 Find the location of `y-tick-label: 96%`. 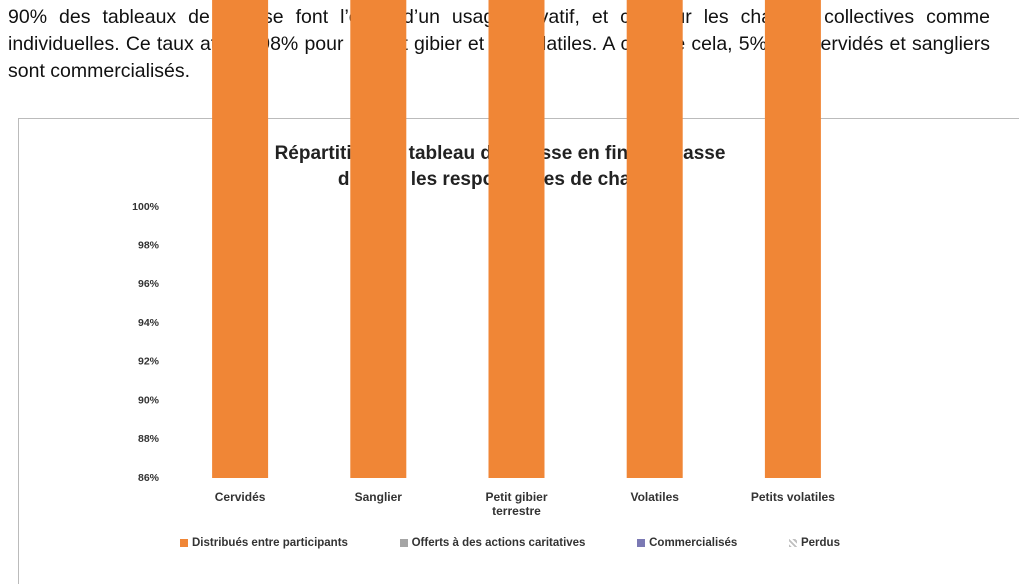

y-tick-label: 96% is located at coordinates (149, 284).